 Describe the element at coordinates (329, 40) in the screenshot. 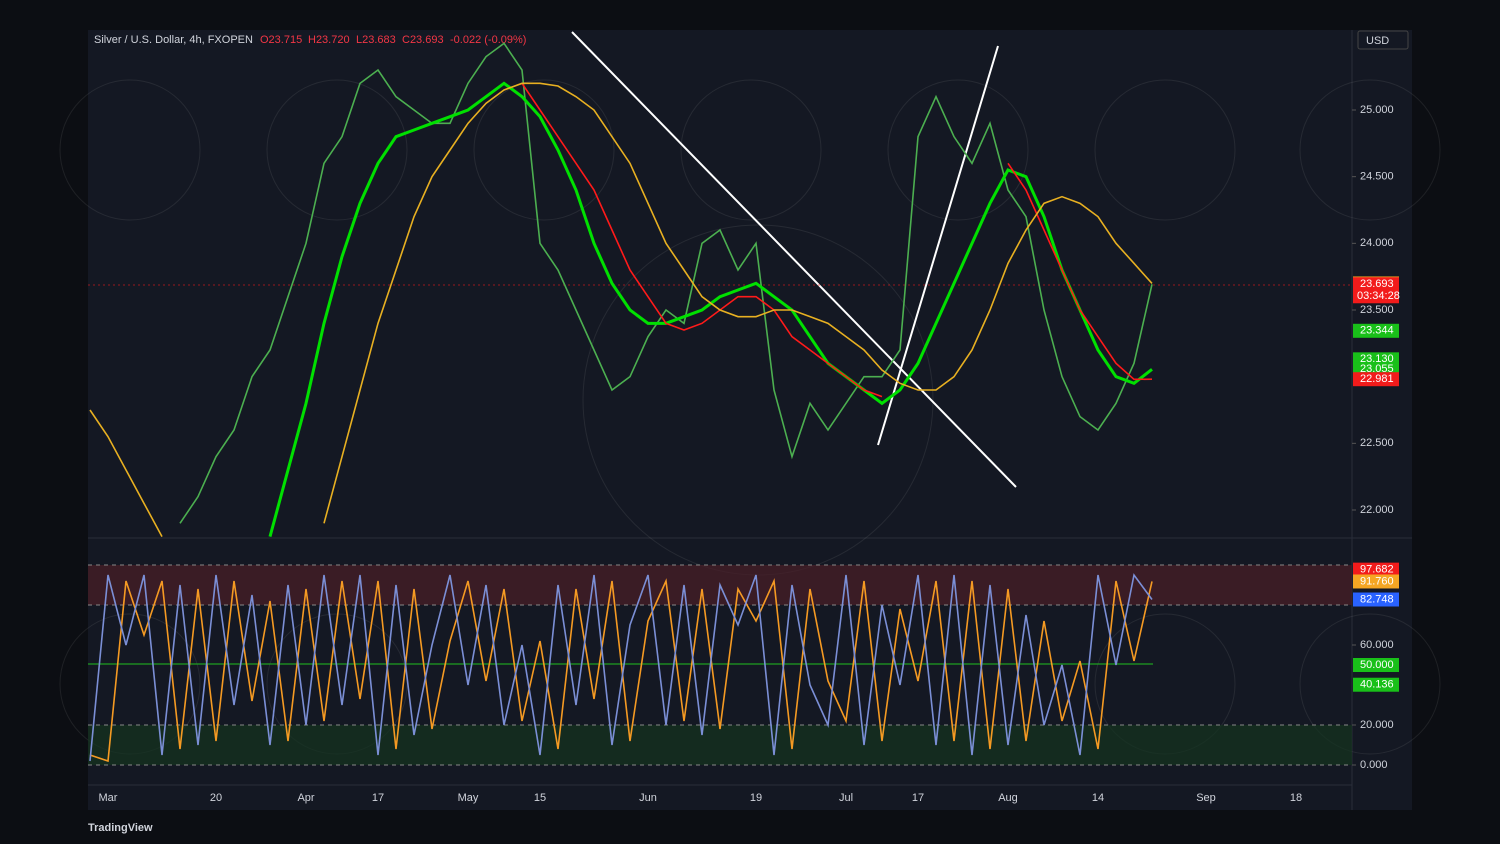

I see `ohlc-high: H23.720` at that location.